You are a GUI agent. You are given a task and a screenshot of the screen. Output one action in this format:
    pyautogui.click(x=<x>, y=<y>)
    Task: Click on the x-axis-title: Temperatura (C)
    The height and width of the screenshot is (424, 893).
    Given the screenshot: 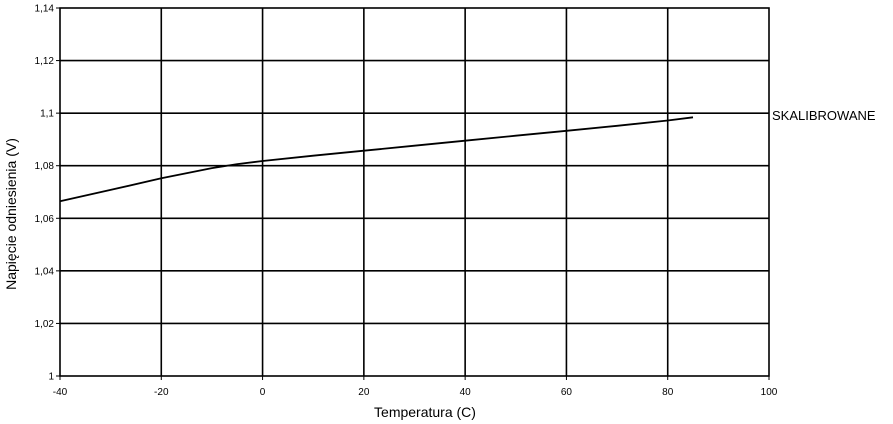 What is the action you would take?
    pyautogui.click(x=425, y=412)
    